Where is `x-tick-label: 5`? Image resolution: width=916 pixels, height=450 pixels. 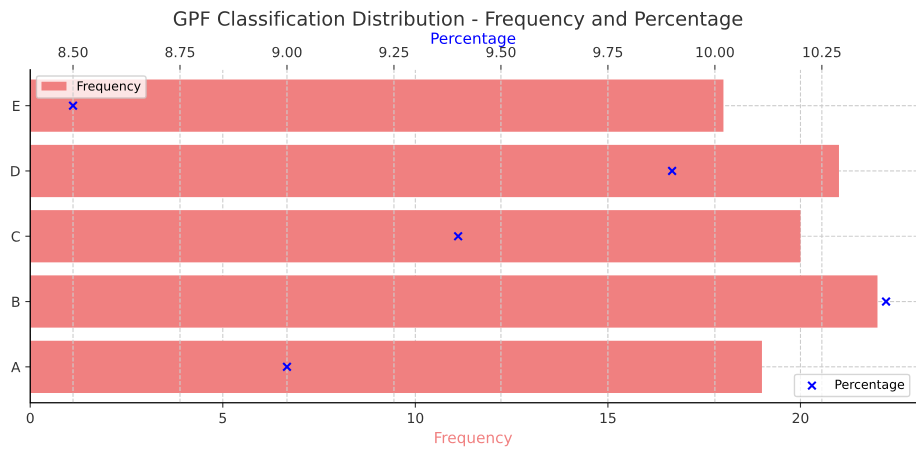 x-tick-label: 5 is located at coordinates (222, 418).